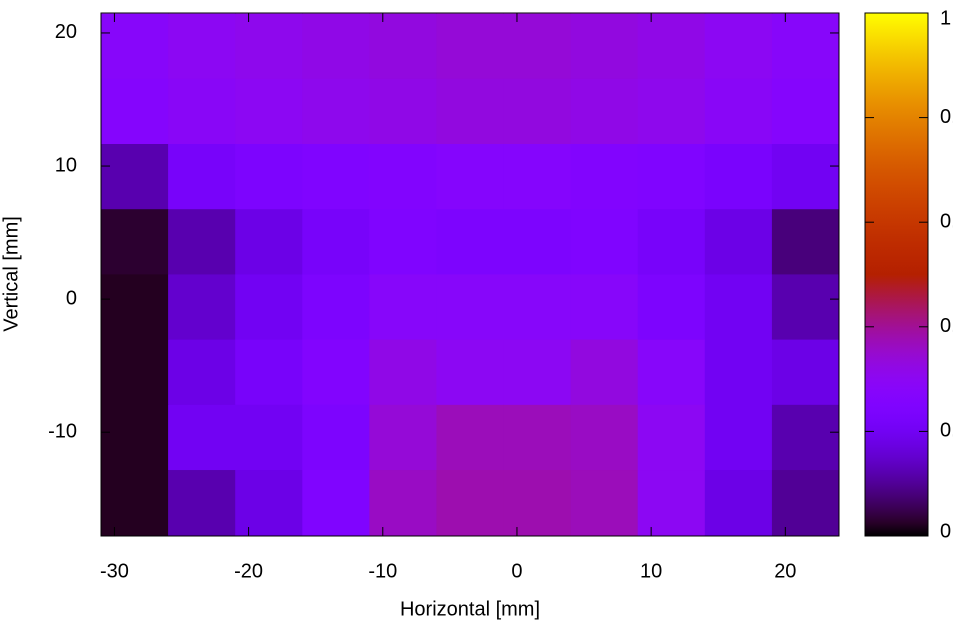 The image size is (953, 625). What do you see at coordinates (62, 431) in the screenshot?
I see `y-tick-label: -10` at bounding box center [62, 431].